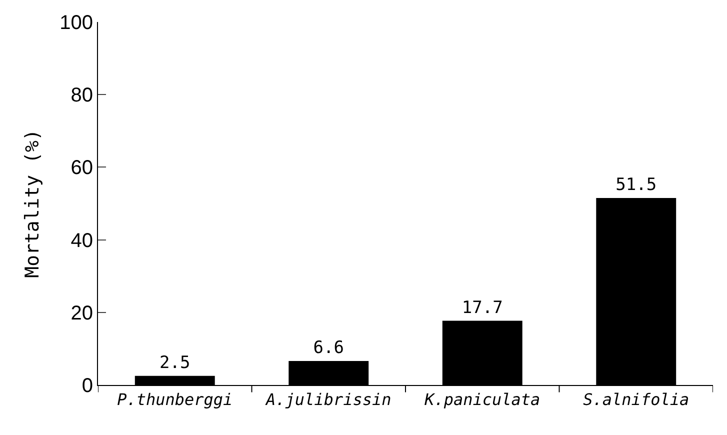 This screenshot has width=727, height=435. What do you see at coordinates (81, 313) in the screenshot?
I see `y-tick-label: 20` at bounding box center [81, 313].